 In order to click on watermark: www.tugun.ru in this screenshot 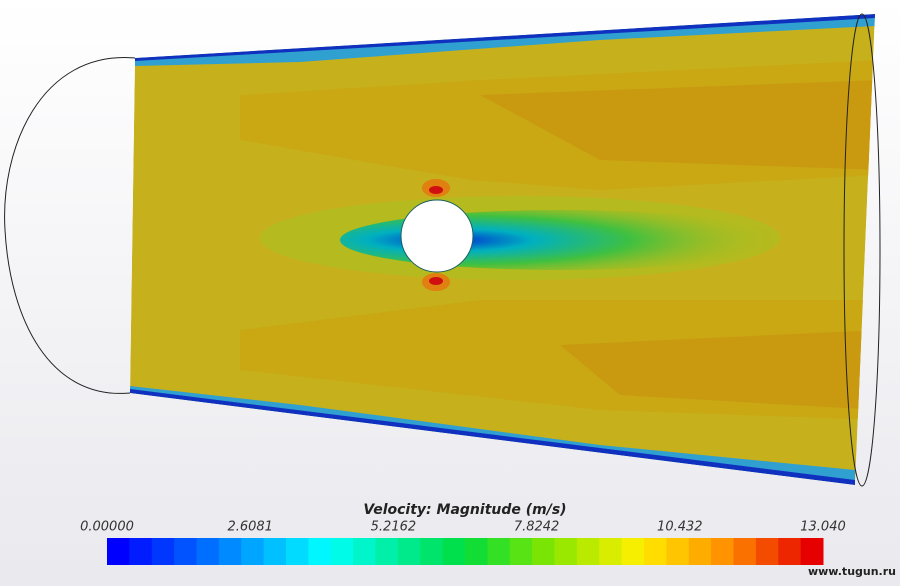, I will do `click(852, 571)`.